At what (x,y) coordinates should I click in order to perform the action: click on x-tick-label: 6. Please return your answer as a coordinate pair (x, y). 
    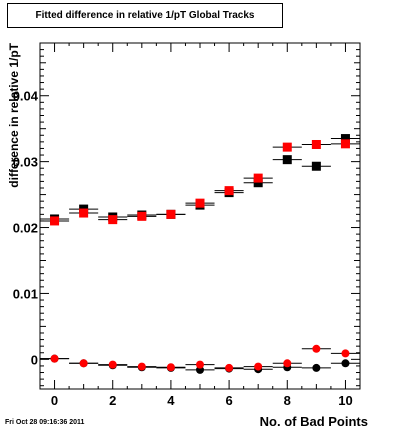
    Looking at the image, I should click on (228, 400).